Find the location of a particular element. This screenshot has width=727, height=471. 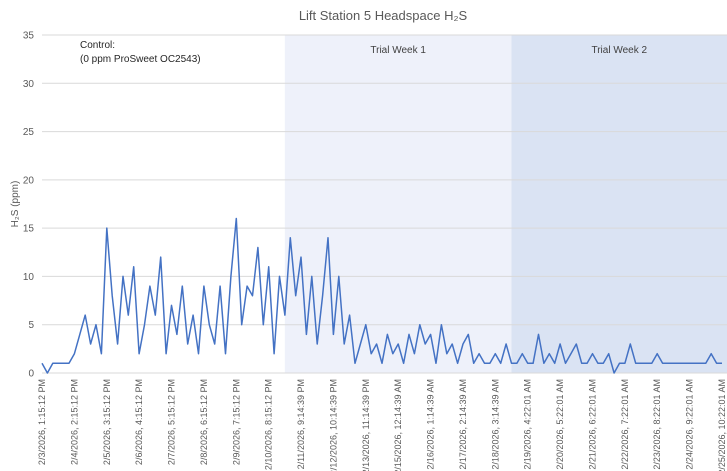

annotation: Control: is located at coordinates (97, 45).